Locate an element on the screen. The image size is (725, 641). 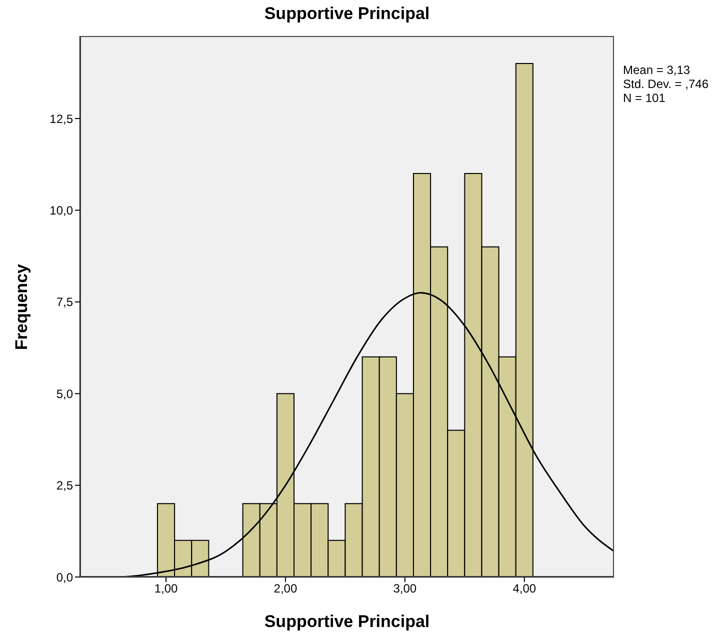
y-tick-label: 7,5 is located at coordinates (65, 302).